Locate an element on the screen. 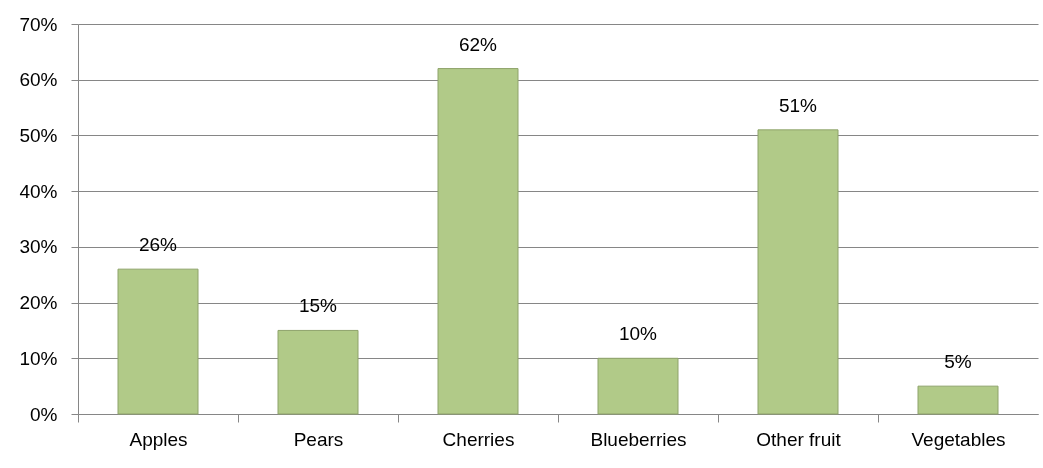 This screenshot has height=468, width=1043. y-tick-label: 0% is located at coordinates (44, 414).